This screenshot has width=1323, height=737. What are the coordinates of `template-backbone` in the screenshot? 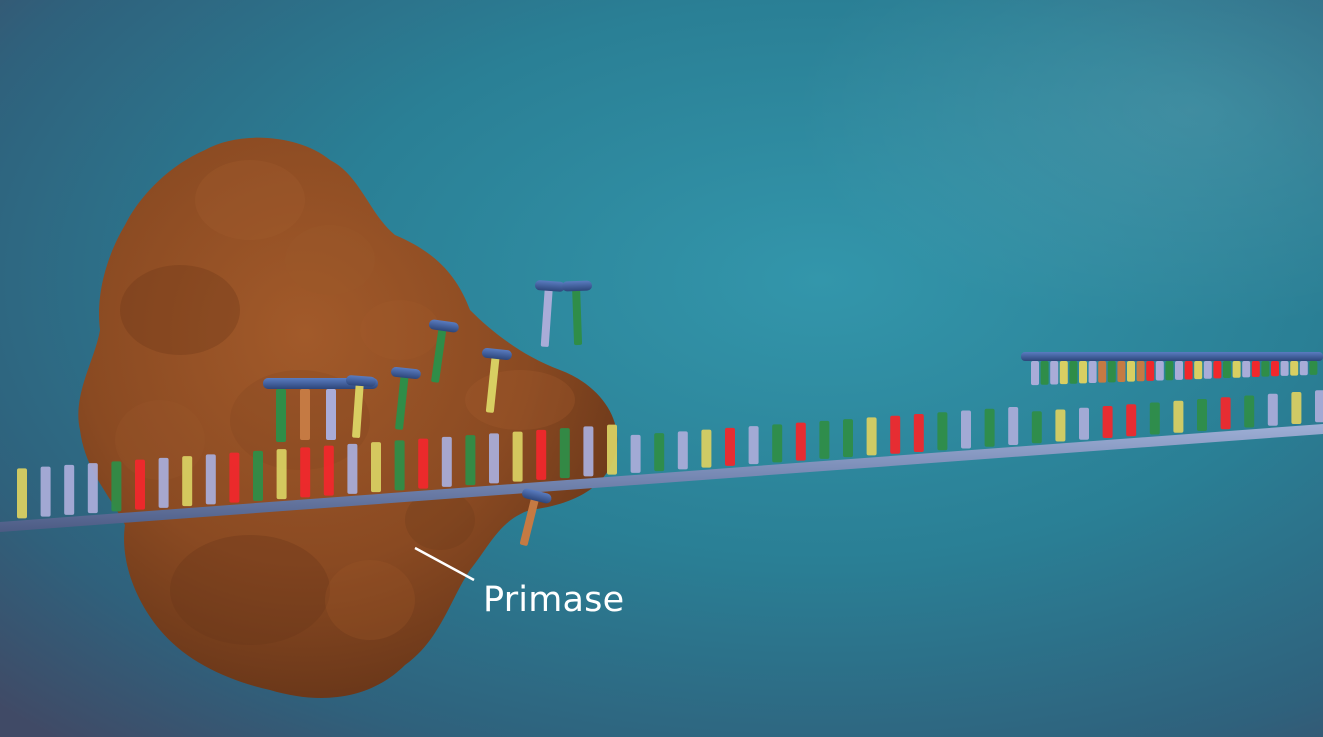 It's located at (661, 478).